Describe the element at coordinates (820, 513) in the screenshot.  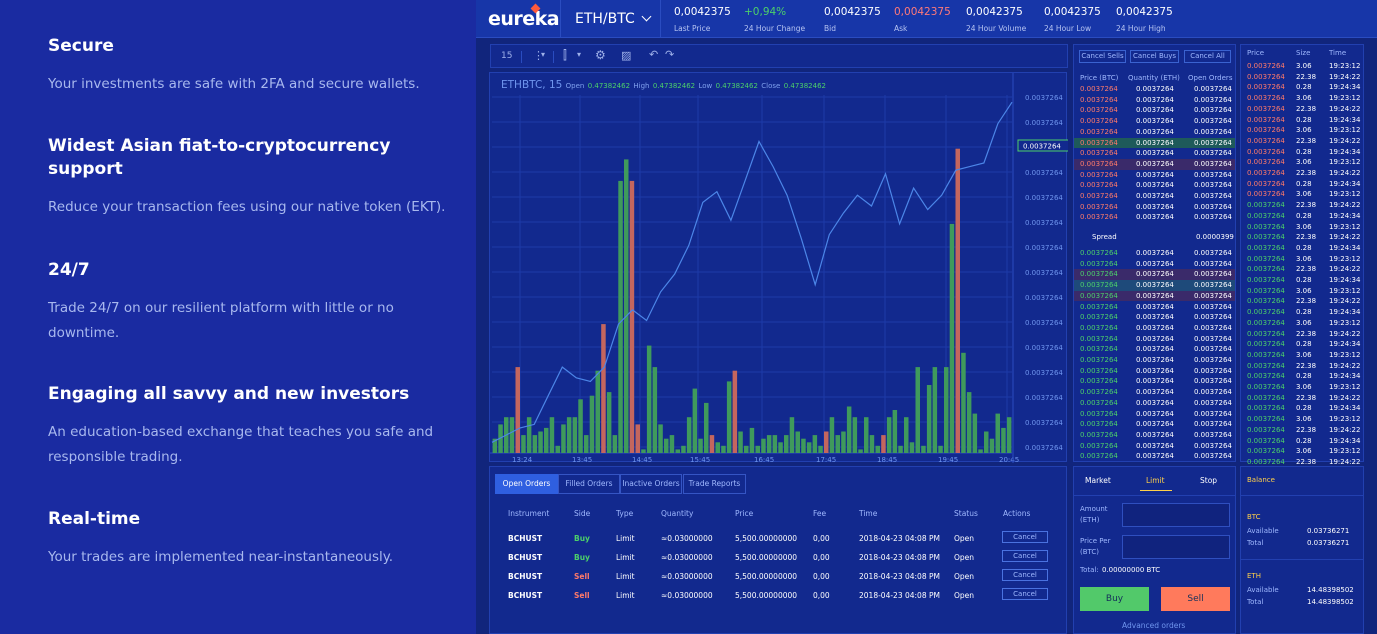
I see `orders-header: Fee` at that location.